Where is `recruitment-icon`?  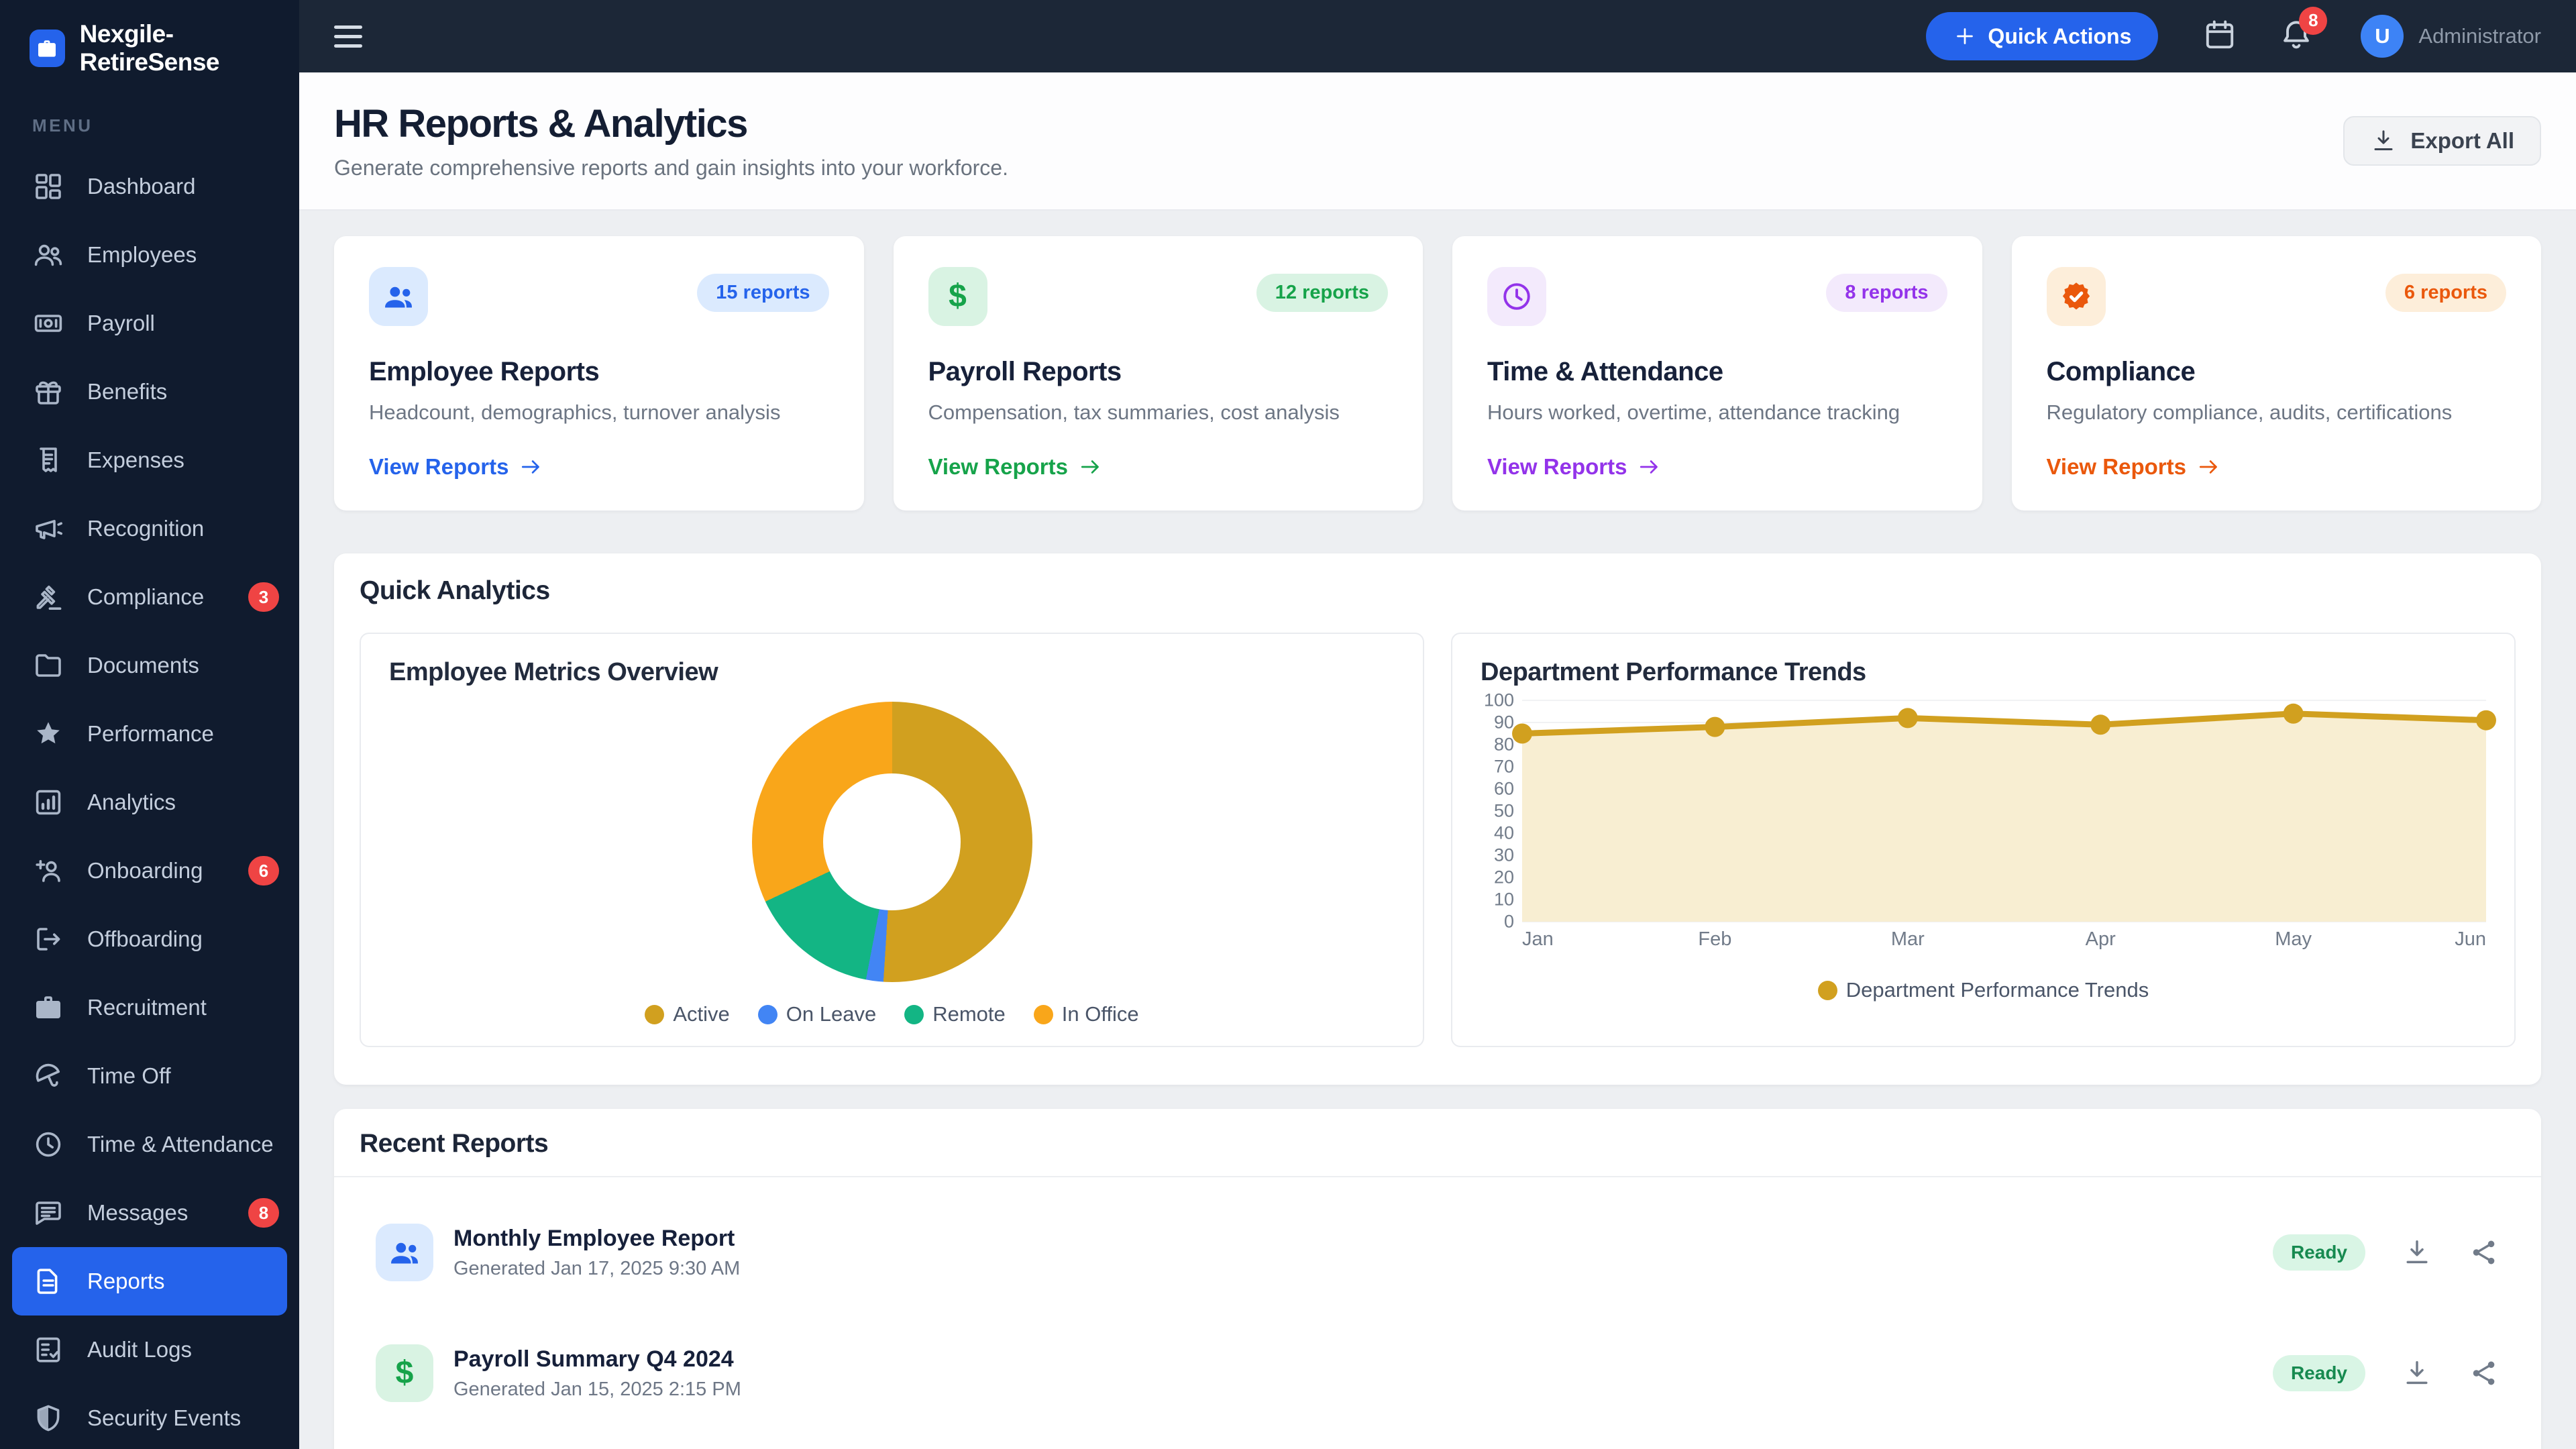 recruitment-icon is located at coordinates (48, 1007).